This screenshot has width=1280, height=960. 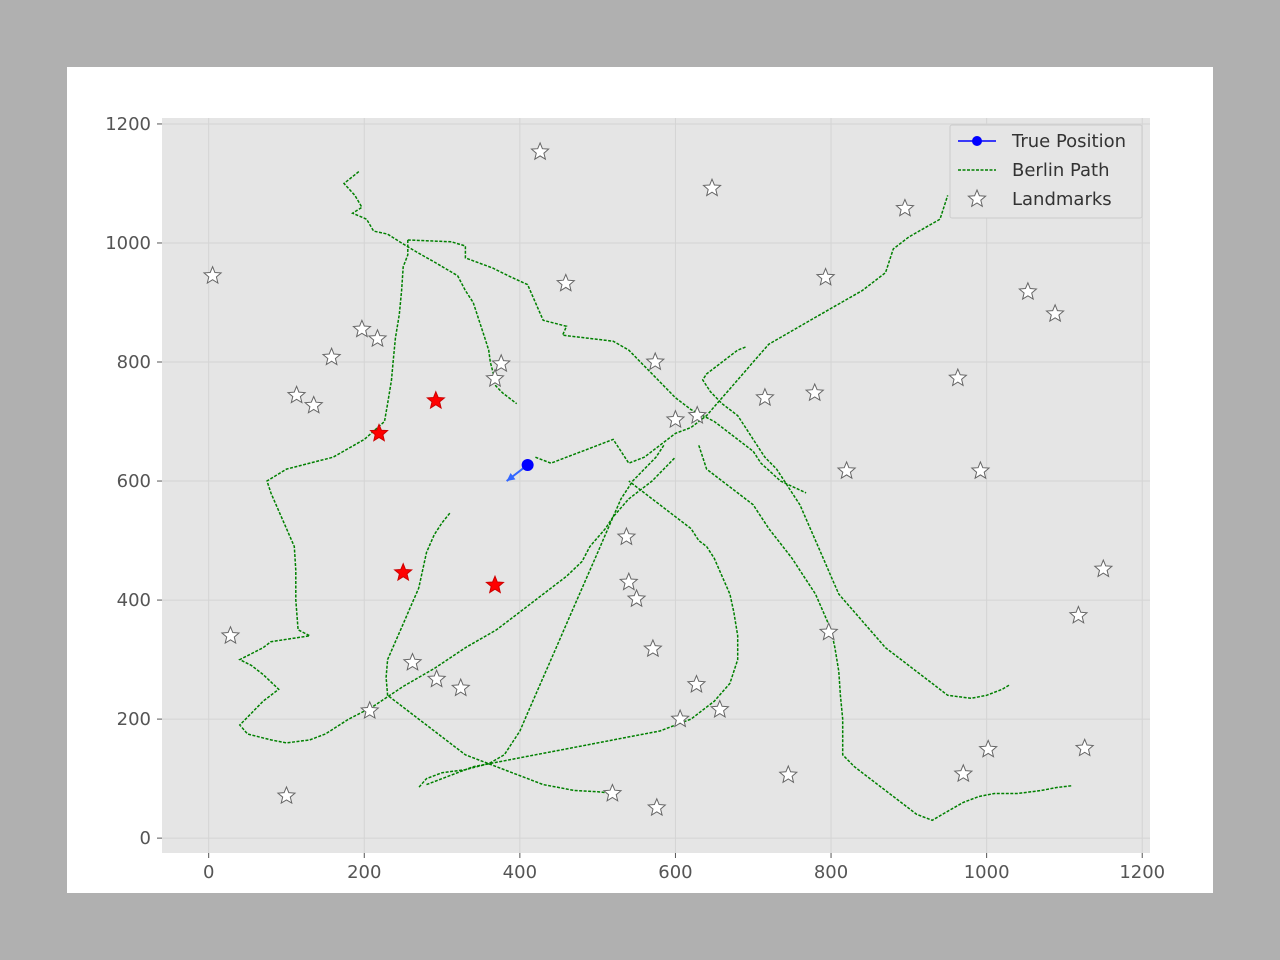 What do you see at coordinates (128, 243) in the screenshot?
I see `y-tick-label: 1000` at bounding box center [128, 243].